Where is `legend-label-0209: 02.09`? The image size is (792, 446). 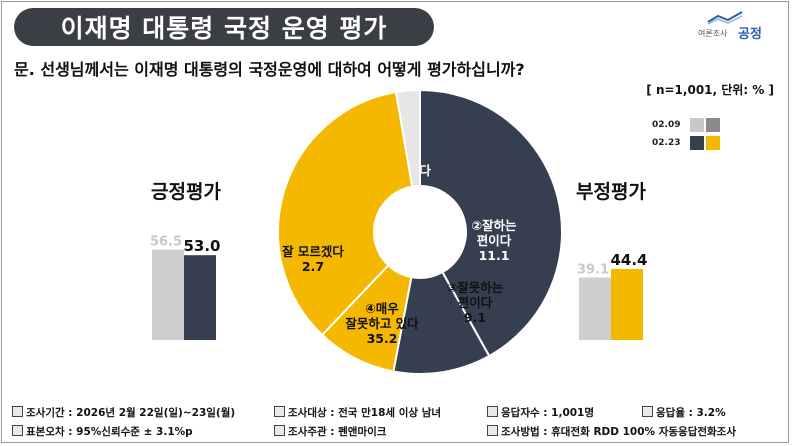 legend-label-0209: 02.09 is located at coordinates (666, 125).